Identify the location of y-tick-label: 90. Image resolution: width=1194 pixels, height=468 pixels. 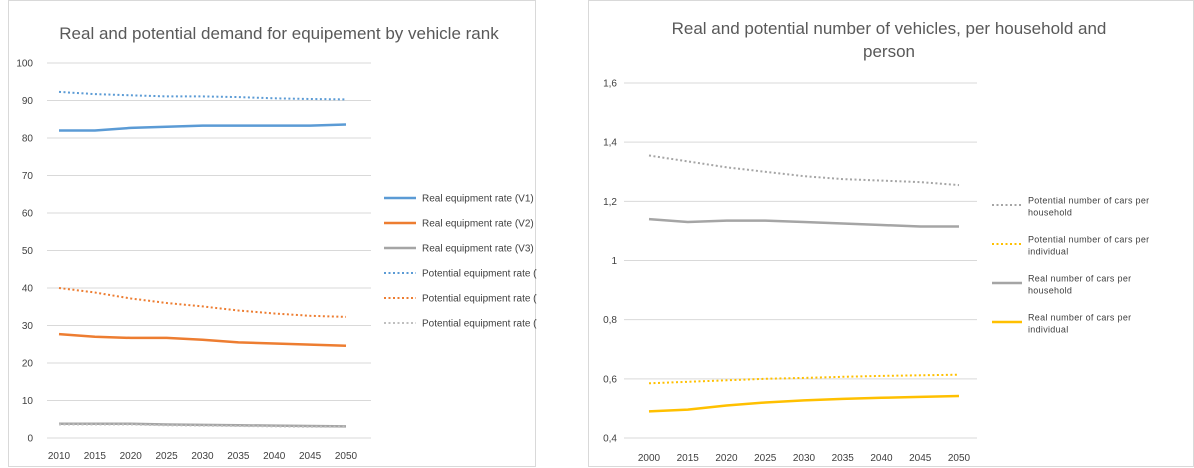
(28, 101).